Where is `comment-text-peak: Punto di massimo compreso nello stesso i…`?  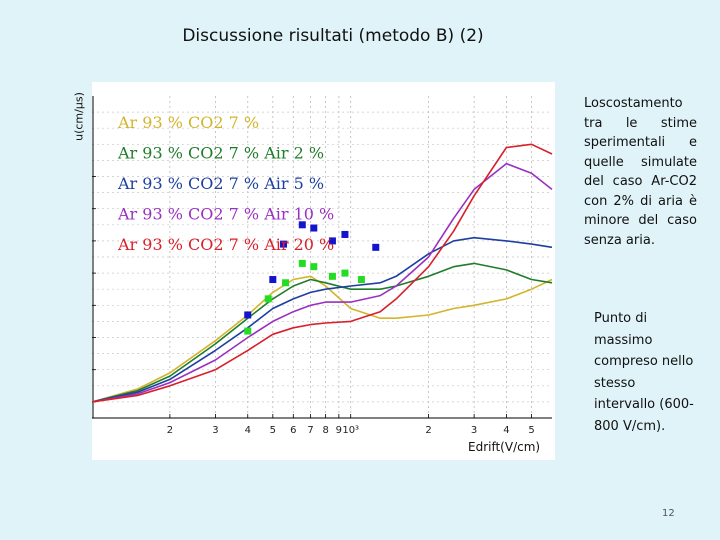
comment-text-peak: Punto di massimo compreso nello stesso i… is located at coordinates (644, 372).